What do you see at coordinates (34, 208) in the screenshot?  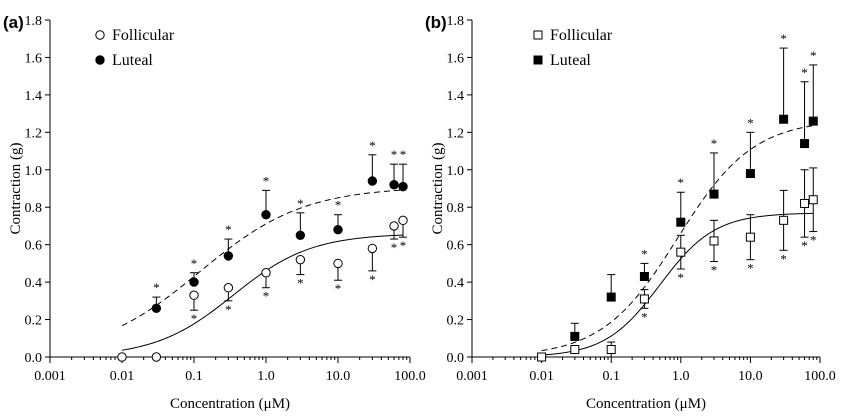 I see `y-tick-label: 0.8` at bounding box center [34, 208].